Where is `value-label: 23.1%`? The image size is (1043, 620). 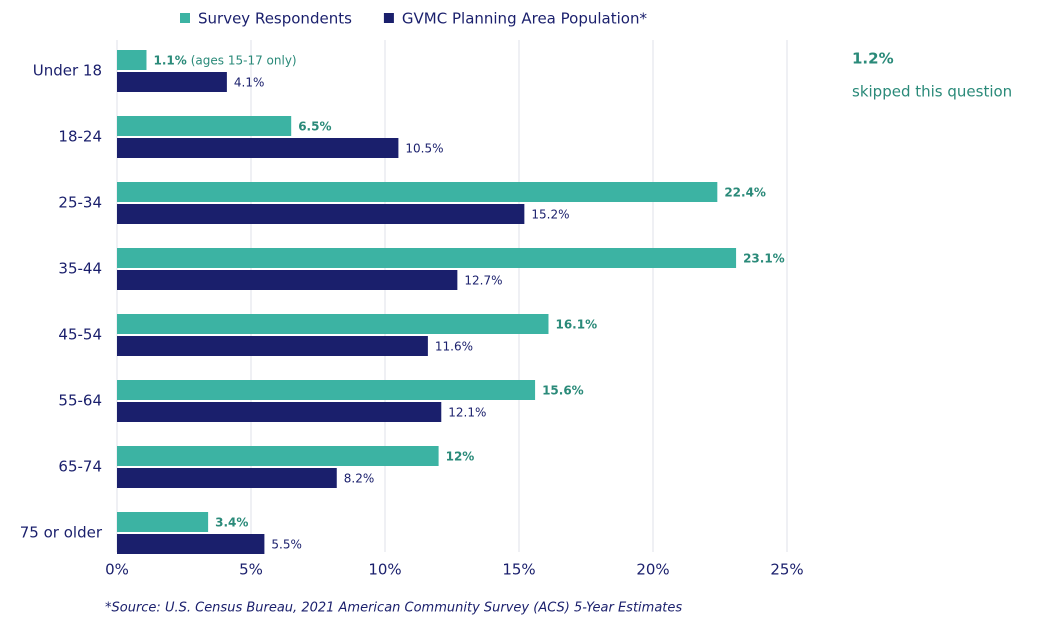
value-label: 23.1% is located at coordinates (764, 259).